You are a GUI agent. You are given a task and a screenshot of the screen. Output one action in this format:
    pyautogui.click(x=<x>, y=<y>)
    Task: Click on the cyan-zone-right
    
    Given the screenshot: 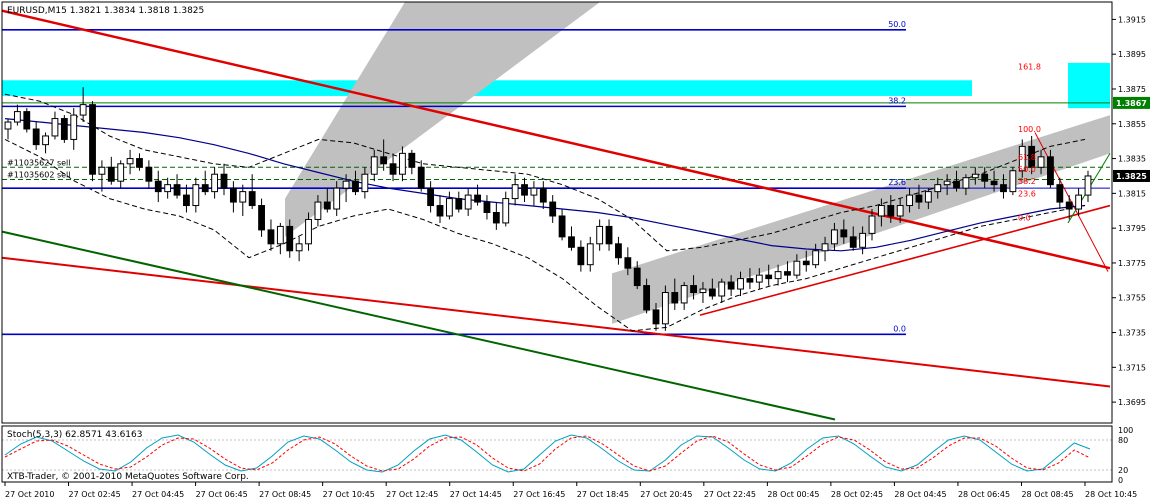 What is the action you would take?
    pyautogui.click(x=1089, y=85)
    